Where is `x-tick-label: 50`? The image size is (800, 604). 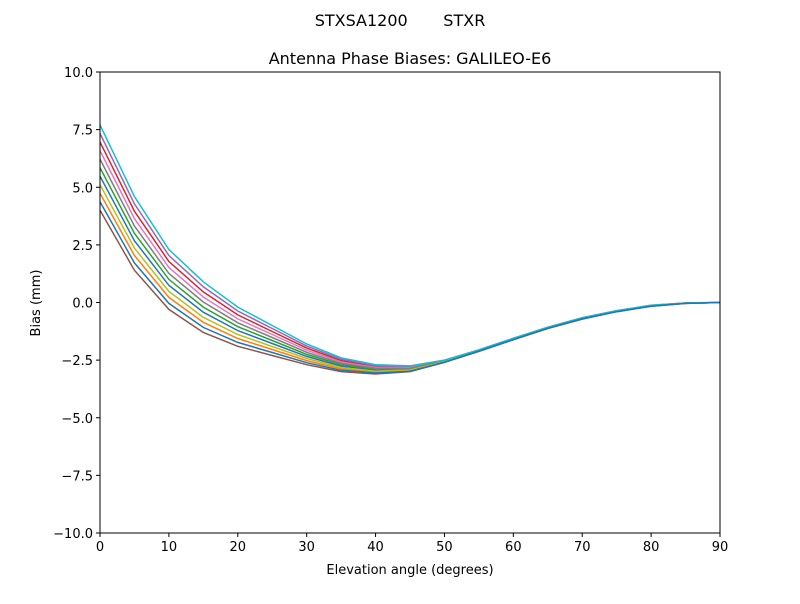
x-tick-label: 50 is located at coordinates (444, 547).